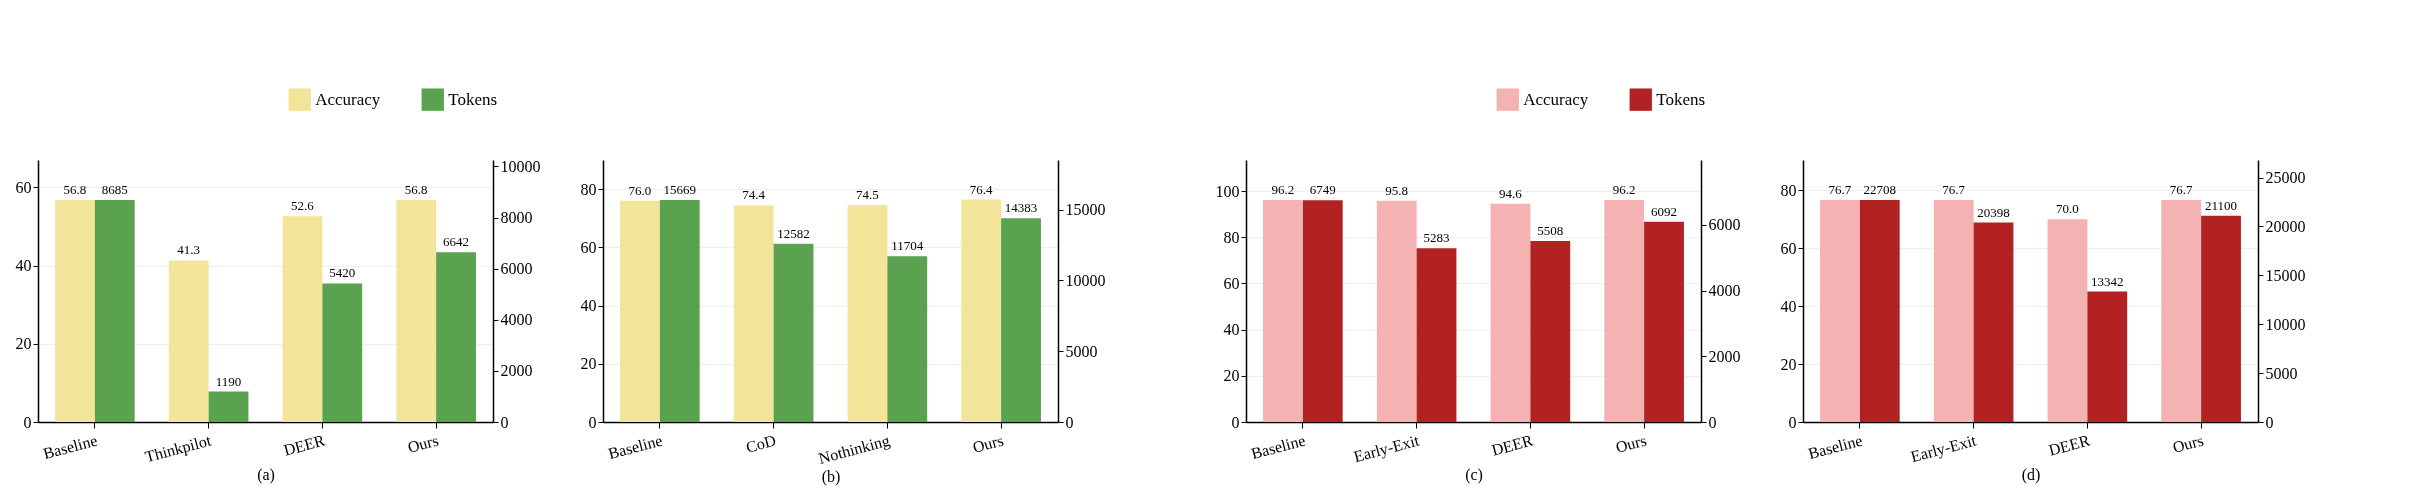  Describe the element at coordinates (516, 218) in the screenshot. I see `y2-tick-label: 8000` at that location.